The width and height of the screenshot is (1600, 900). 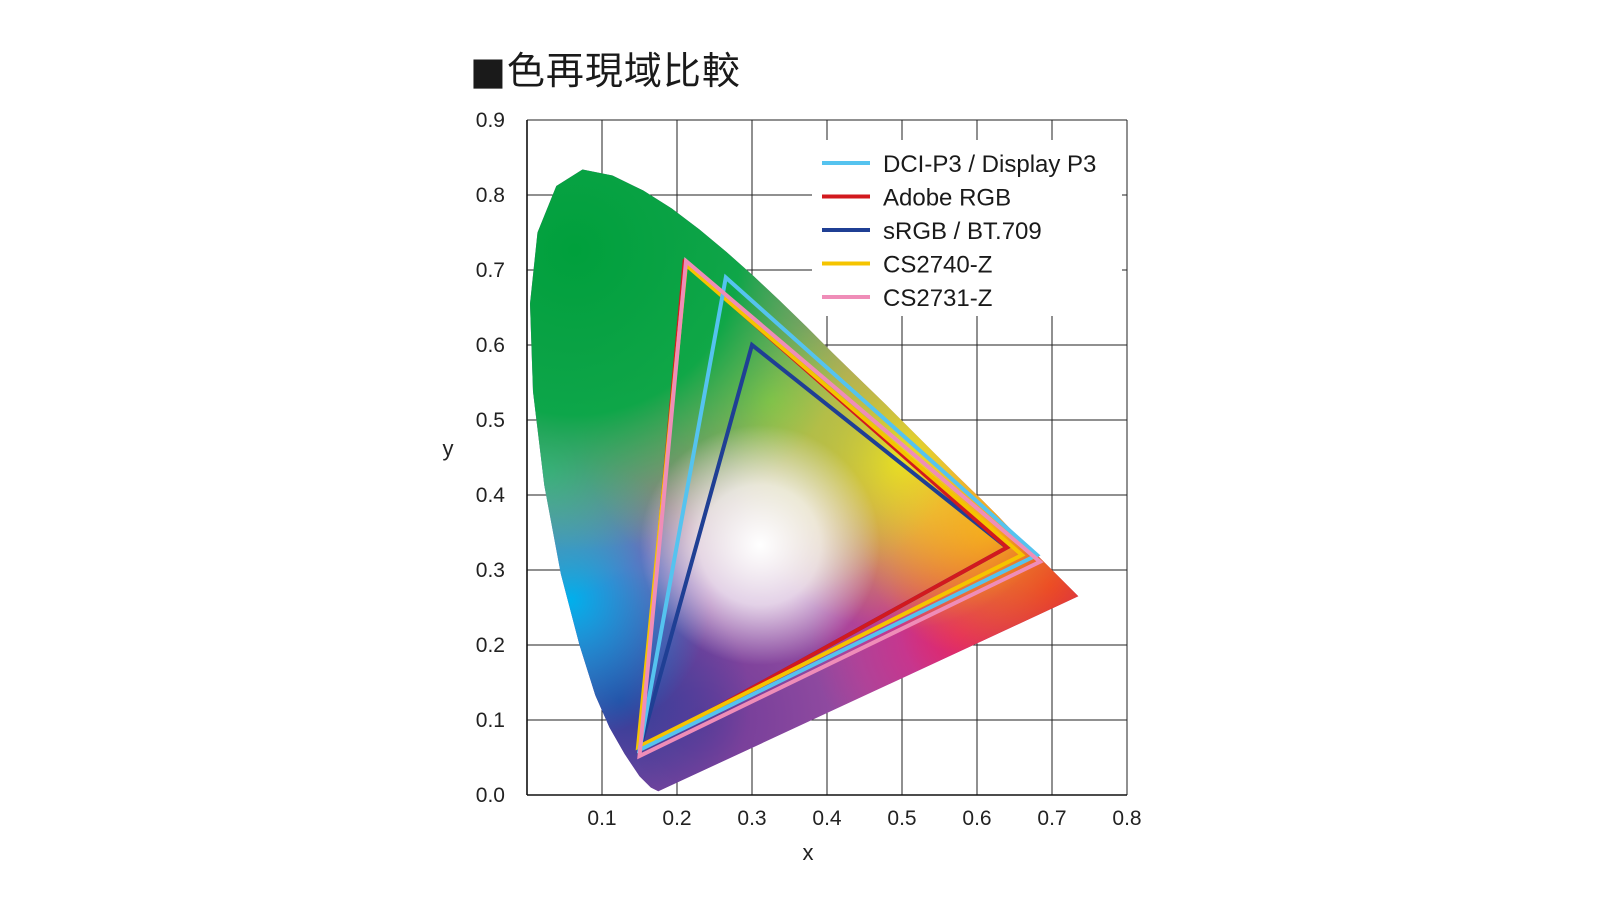 I want to click on legend-label: DCI-P3 / Display P3, so click(x=989, y=164).